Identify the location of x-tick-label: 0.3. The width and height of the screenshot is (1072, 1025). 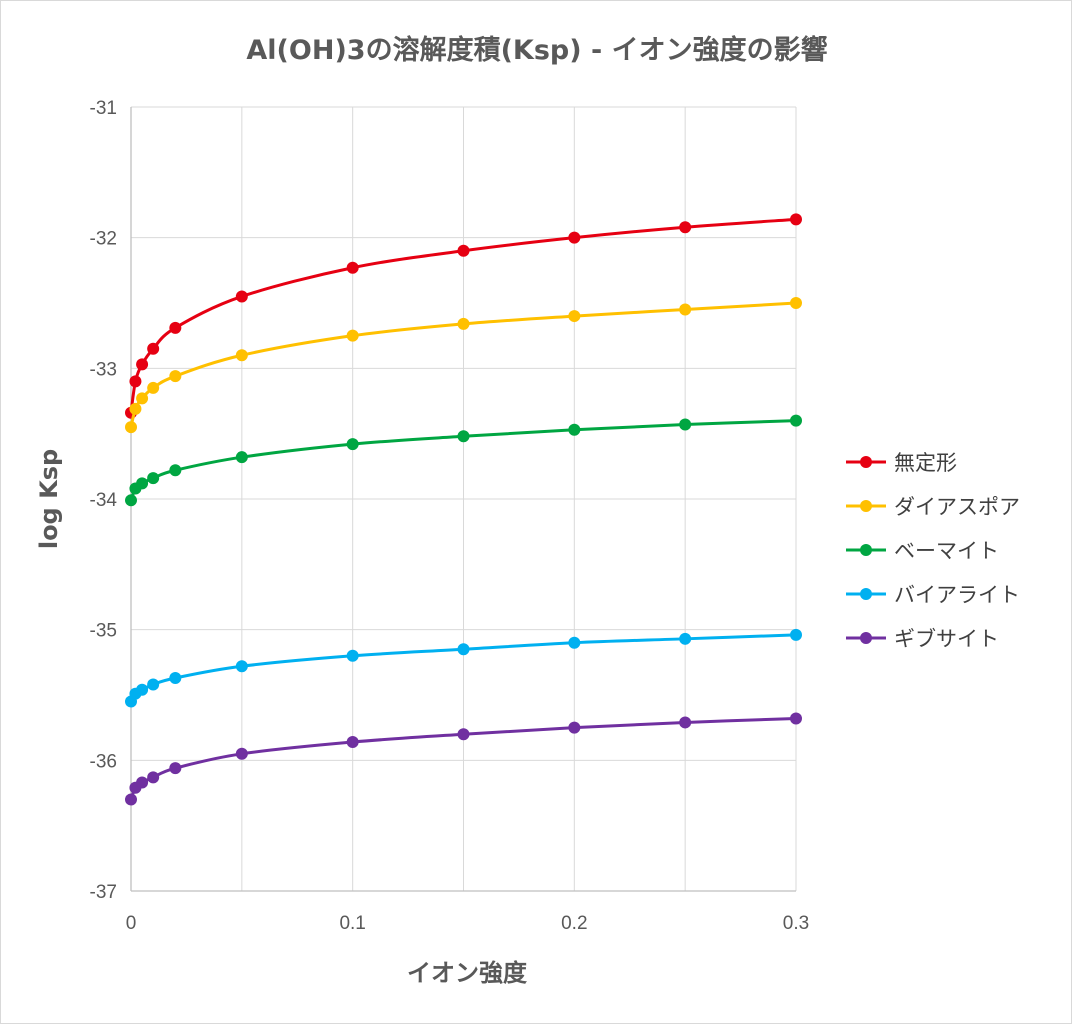
(796, 923).